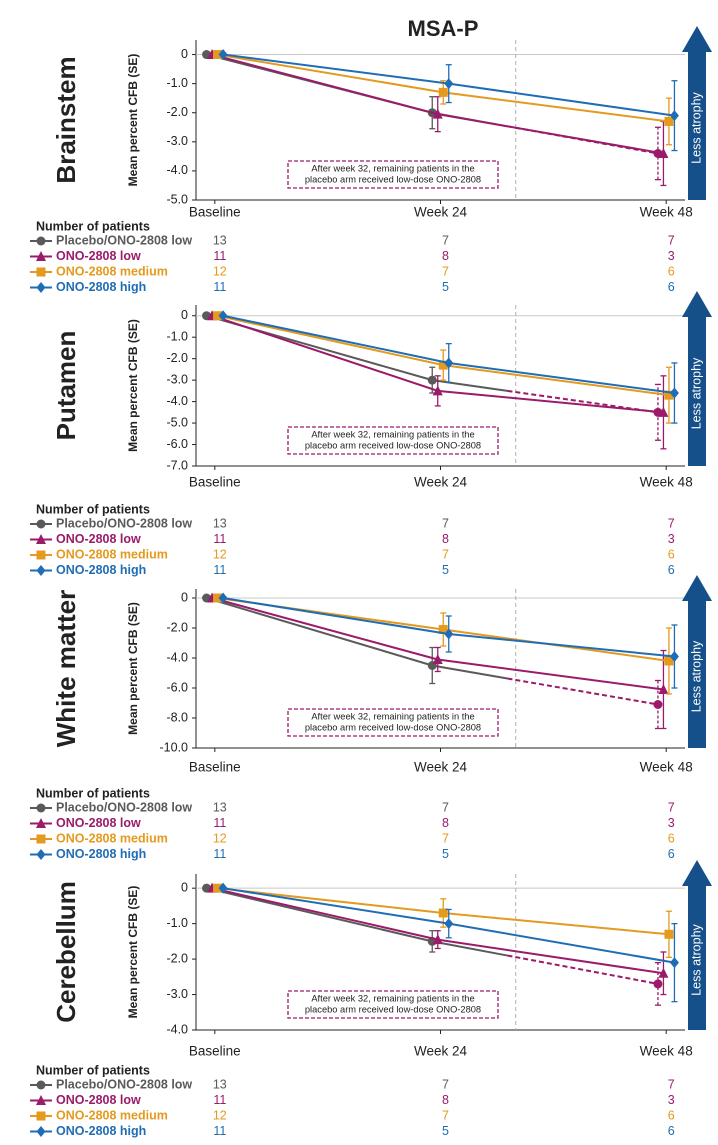  Describe the element at coordinates (441, 212) in the screenshot. I see `x-tick-label: Week 24` at that location.